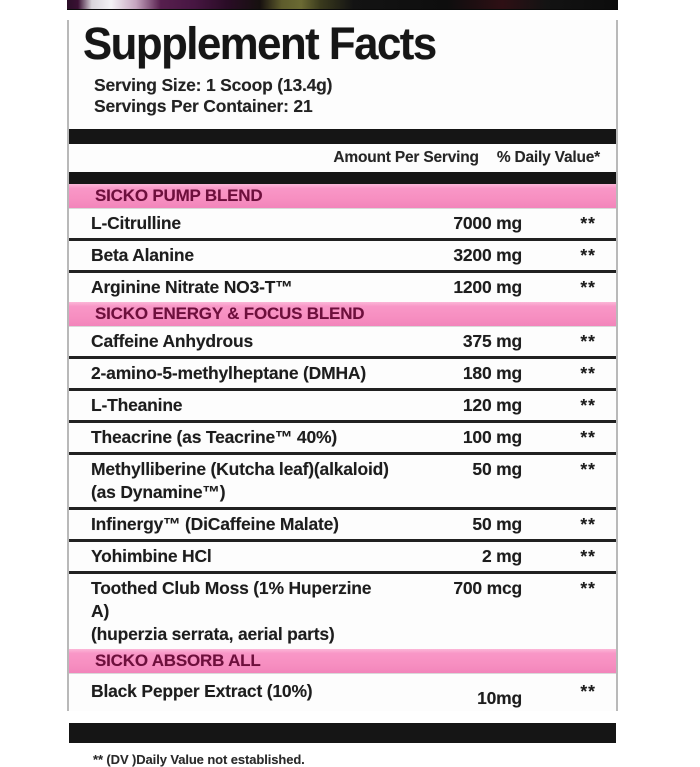 The width and height of the screenshot is (700, 767). What do you see at coordinates (231, 599) in the screenshot?
I see `ingredient-name: Toothed Club Moss (1% Huperzine A)` at bounding box center [231, 599].